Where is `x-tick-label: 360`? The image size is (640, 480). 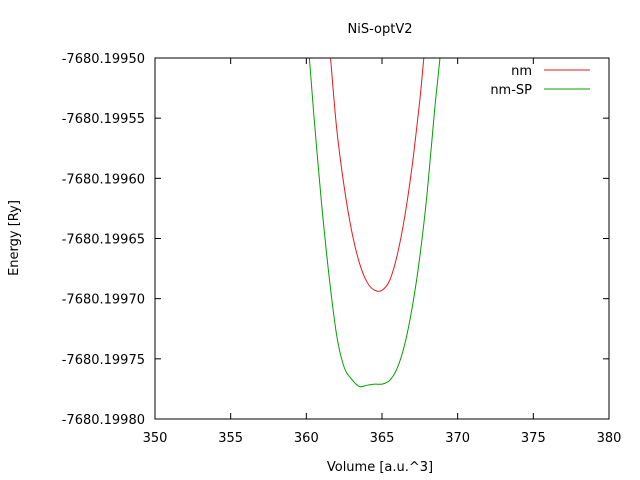
x-tick-label: 360 is located at coordinates (306, 438).